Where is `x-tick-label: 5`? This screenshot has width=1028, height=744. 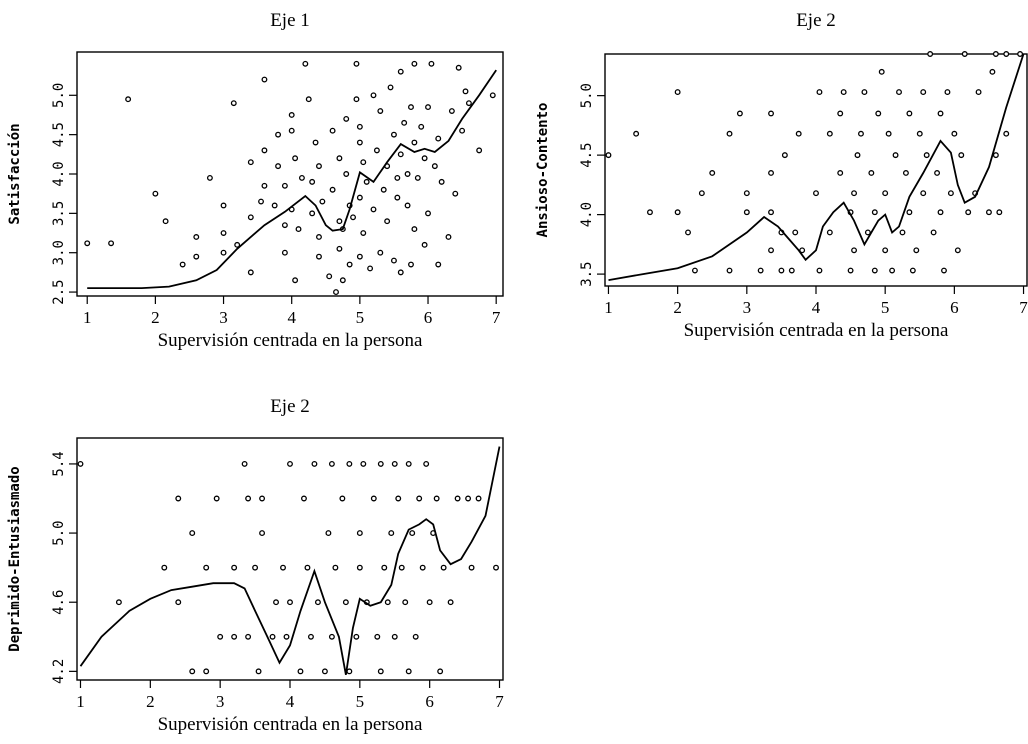
x-tick-label: 5 is located at coordinates (885, 307).